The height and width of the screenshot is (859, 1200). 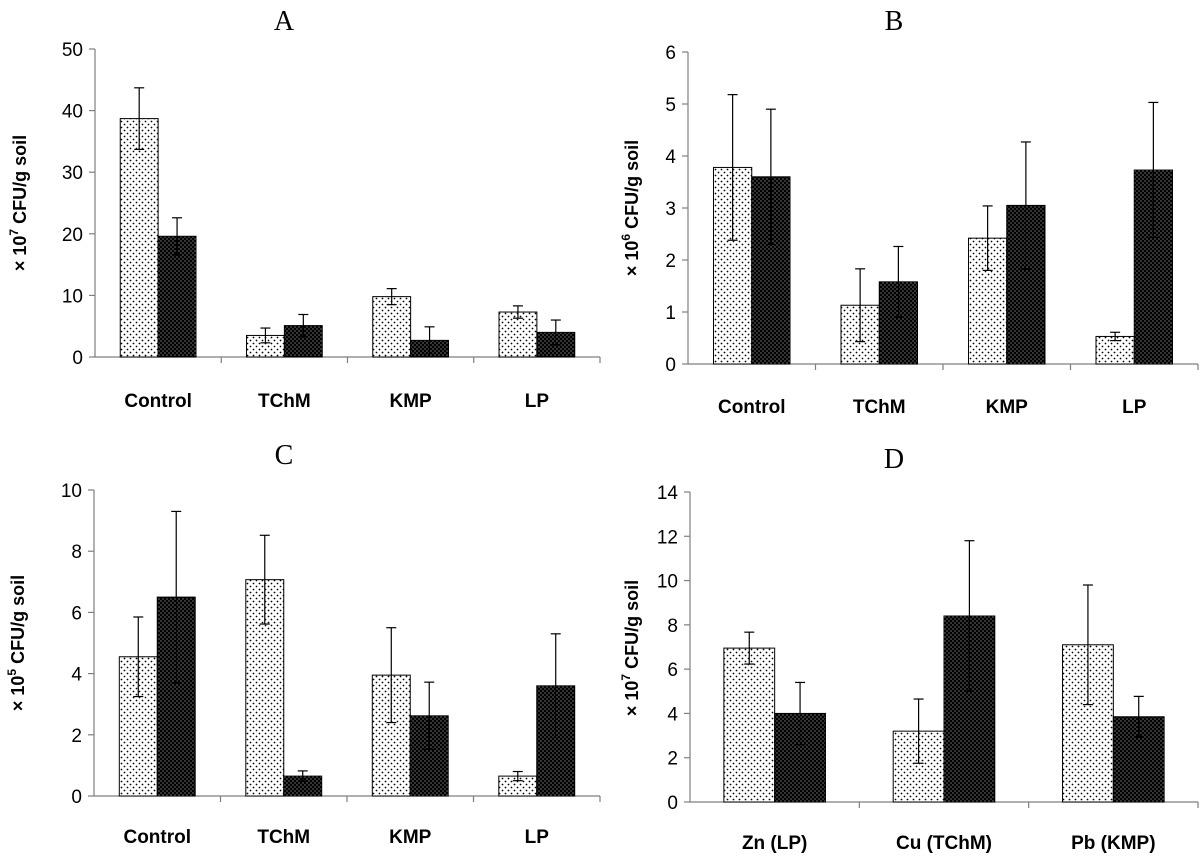 I want to click on panel-d-category-label: Pb (KMP), so click(x=1113, y=843).